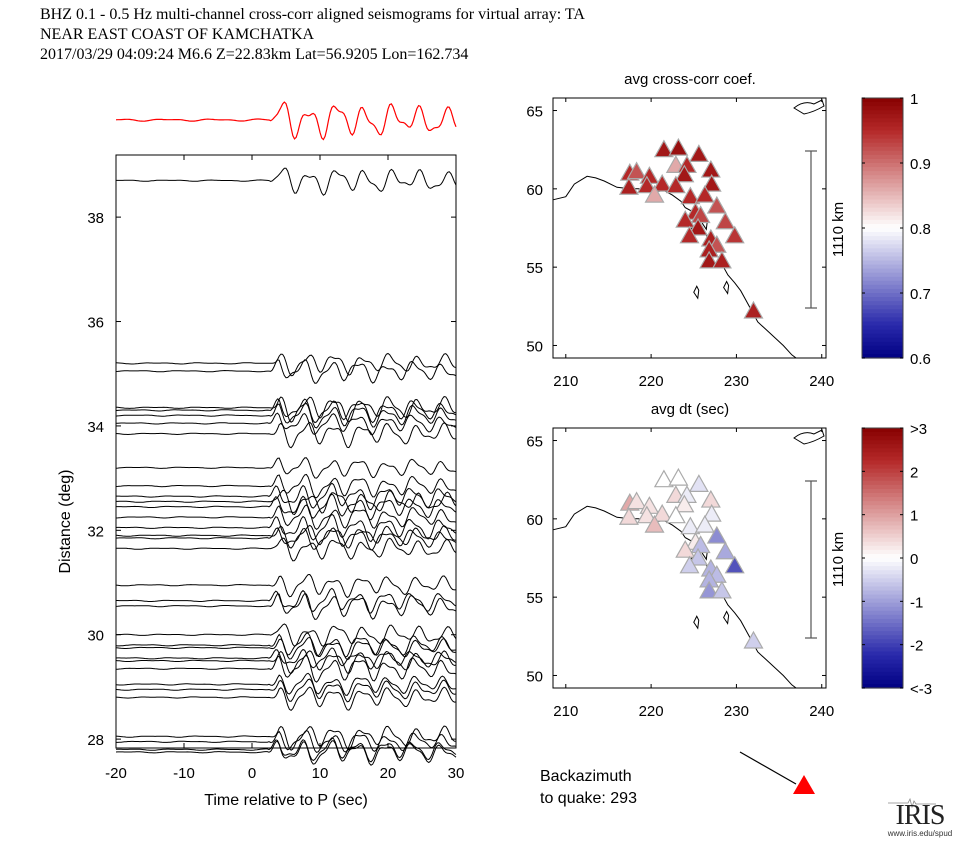  What do you see at coordinates (534, 268) in the screenshot?
I see `y-tick-label: 55` at bounding box center [534, 268].